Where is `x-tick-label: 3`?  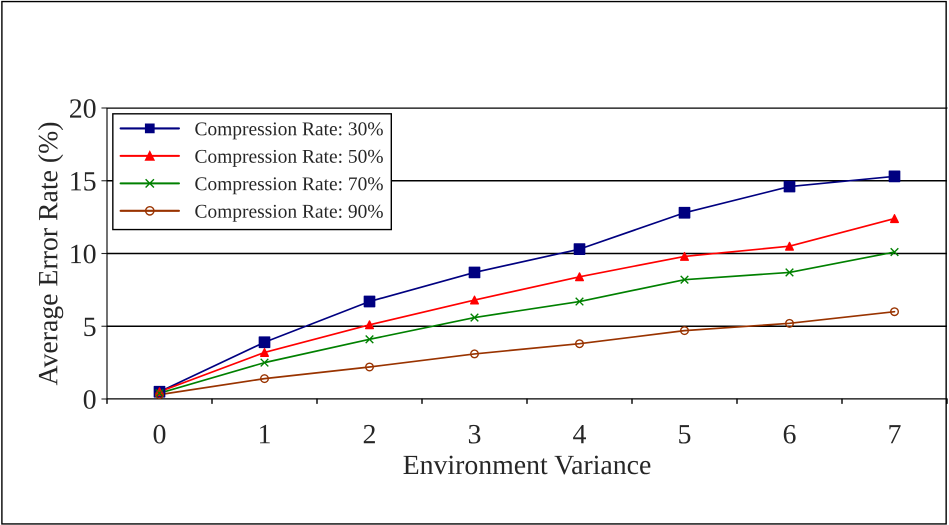
x-tick-label: 3 is located at coordinates (474, 434).